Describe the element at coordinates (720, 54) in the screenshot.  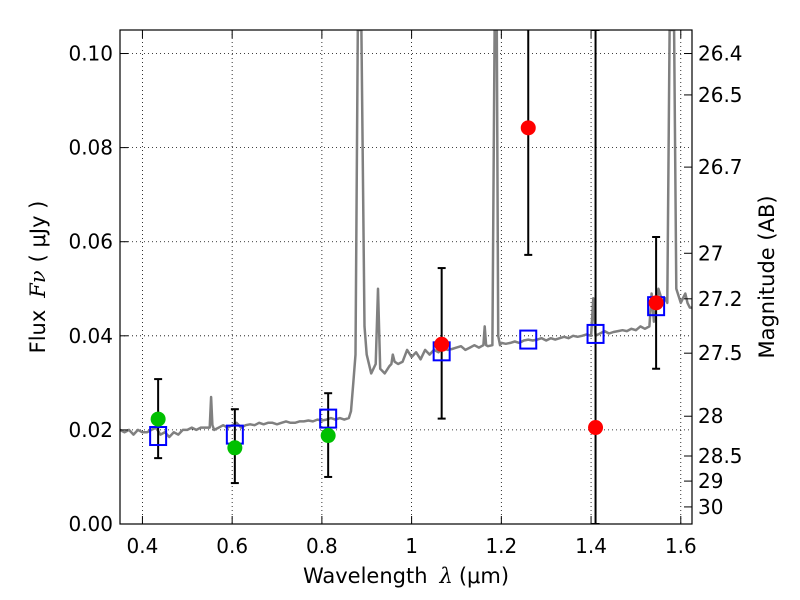
I see `y2-tick-label: 26.4` at that location.